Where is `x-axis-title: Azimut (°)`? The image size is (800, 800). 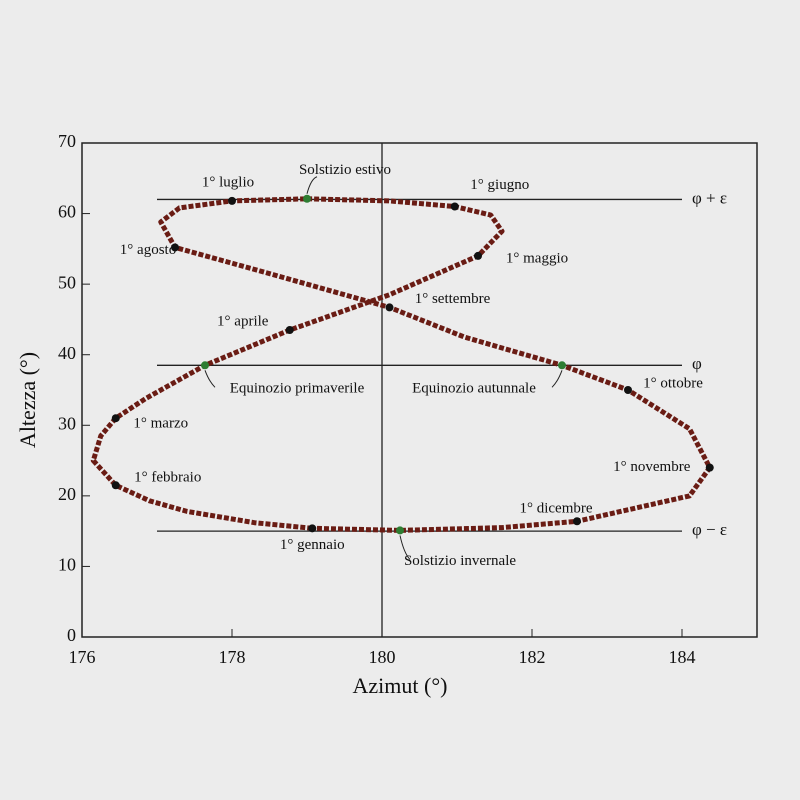 x-axis-title: Azimut (°) is located at coordinates (400, 685).